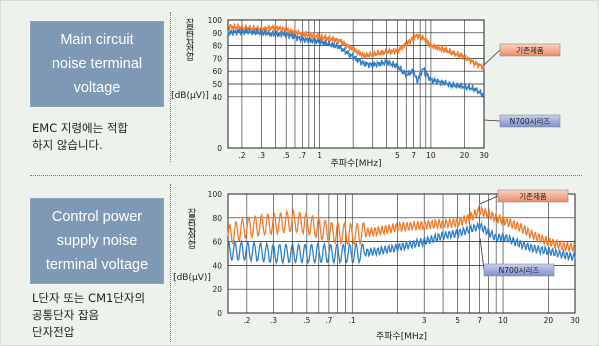 The height and width of the screenshot is (346, 599). I want to click on horizontal-divider, so click(306, 175).